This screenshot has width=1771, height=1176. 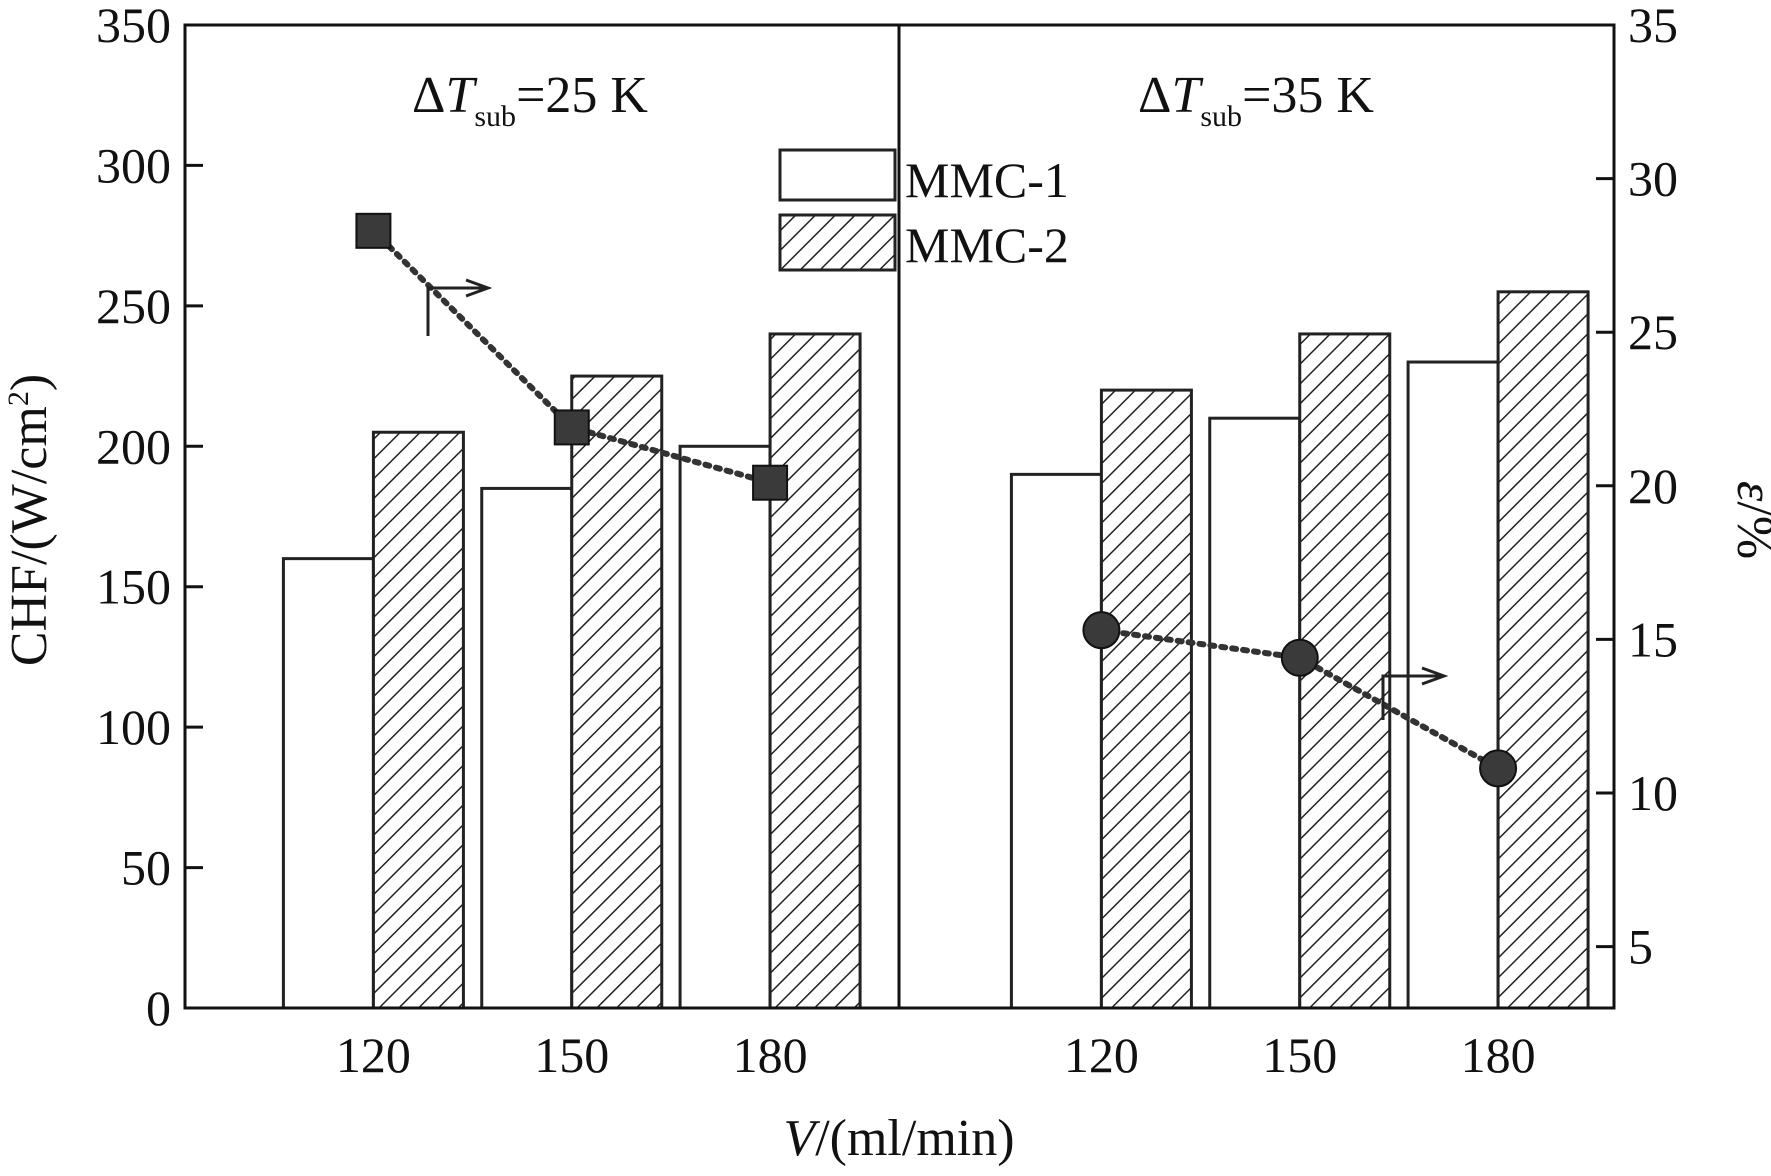 What do you see at coordinates (29, 382) in the screenshot?
I see `y-axis-title-end: )` at bounding box center [29, 382].